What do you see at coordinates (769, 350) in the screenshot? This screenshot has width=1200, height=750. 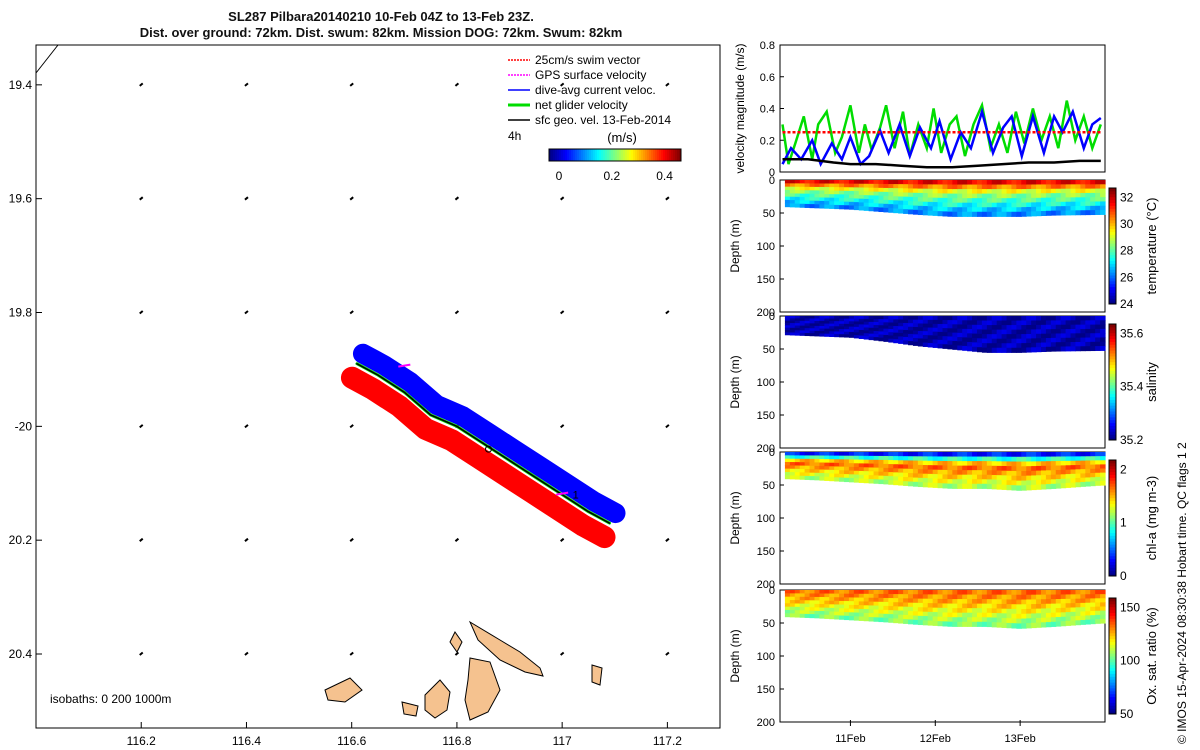 I see `section-y-tick-label: 50` at bounding box center [769, 350].